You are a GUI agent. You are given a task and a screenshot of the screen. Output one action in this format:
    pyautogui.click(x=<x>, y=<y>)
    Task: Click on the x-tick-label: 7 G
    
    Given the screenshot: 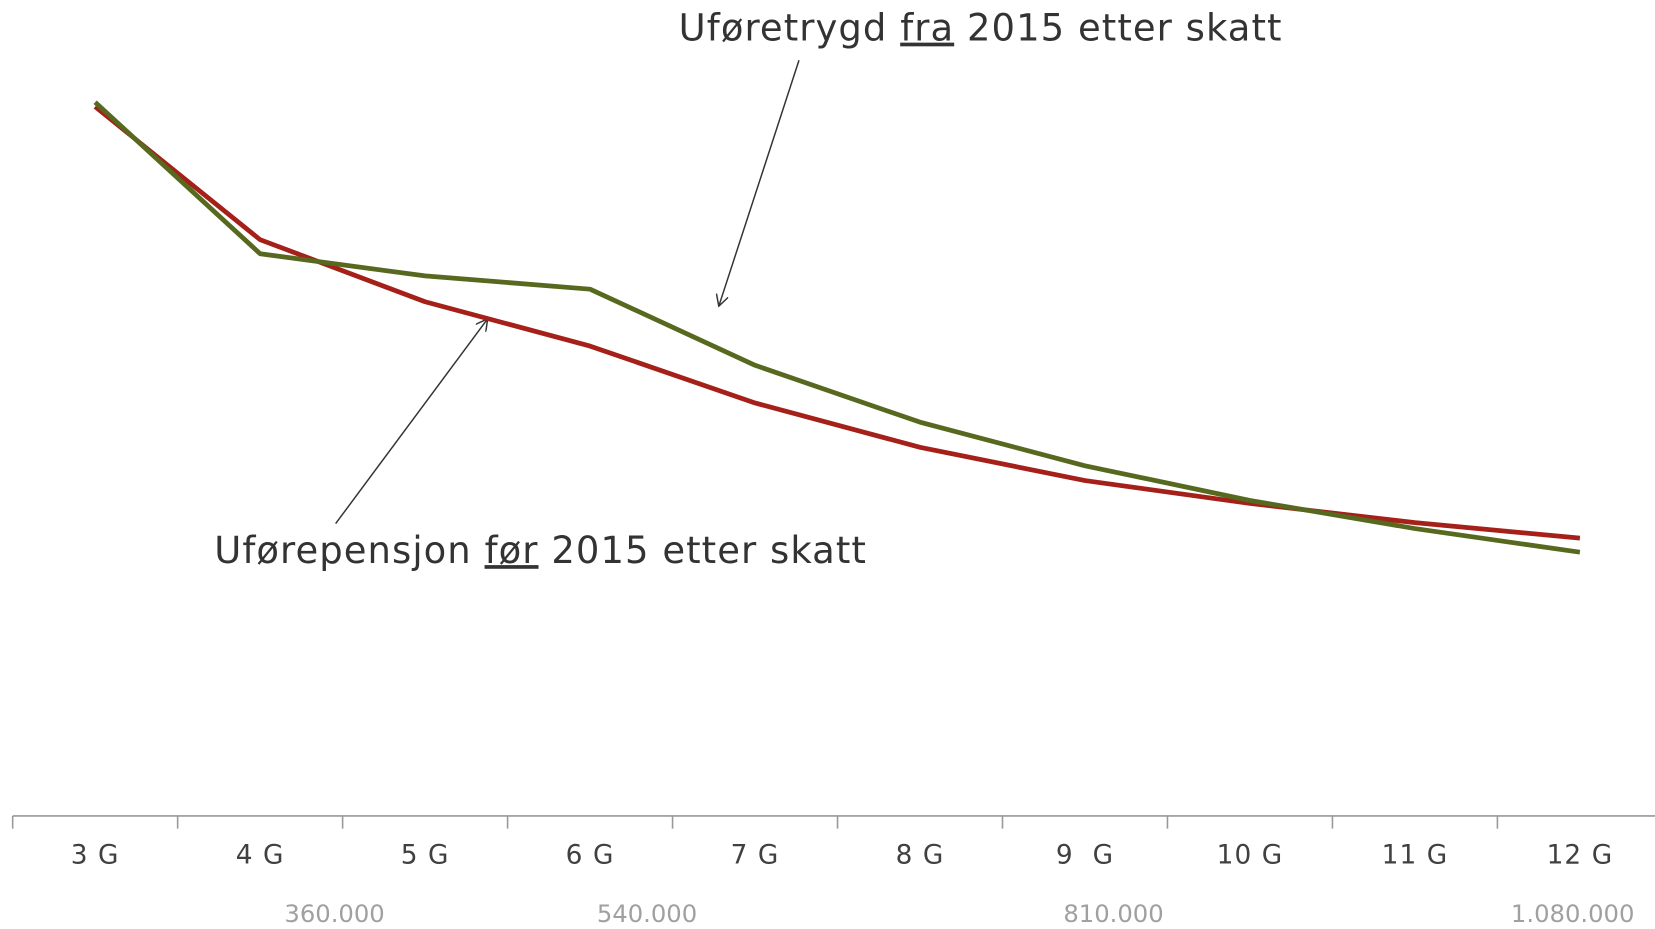 What is the action you would take?
    pyautogui.click(x=755, y=856)
    